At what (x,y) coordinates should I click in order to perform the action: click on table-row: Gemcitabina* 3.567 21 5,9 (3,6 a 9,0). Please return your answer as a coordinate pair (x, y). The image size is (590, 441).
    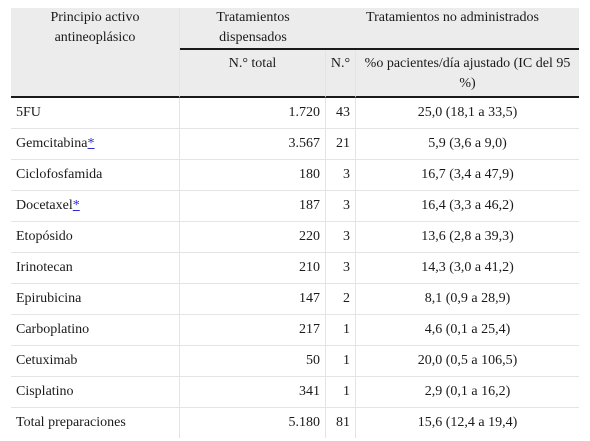
    Looking at the image, I should click on (295, 144).